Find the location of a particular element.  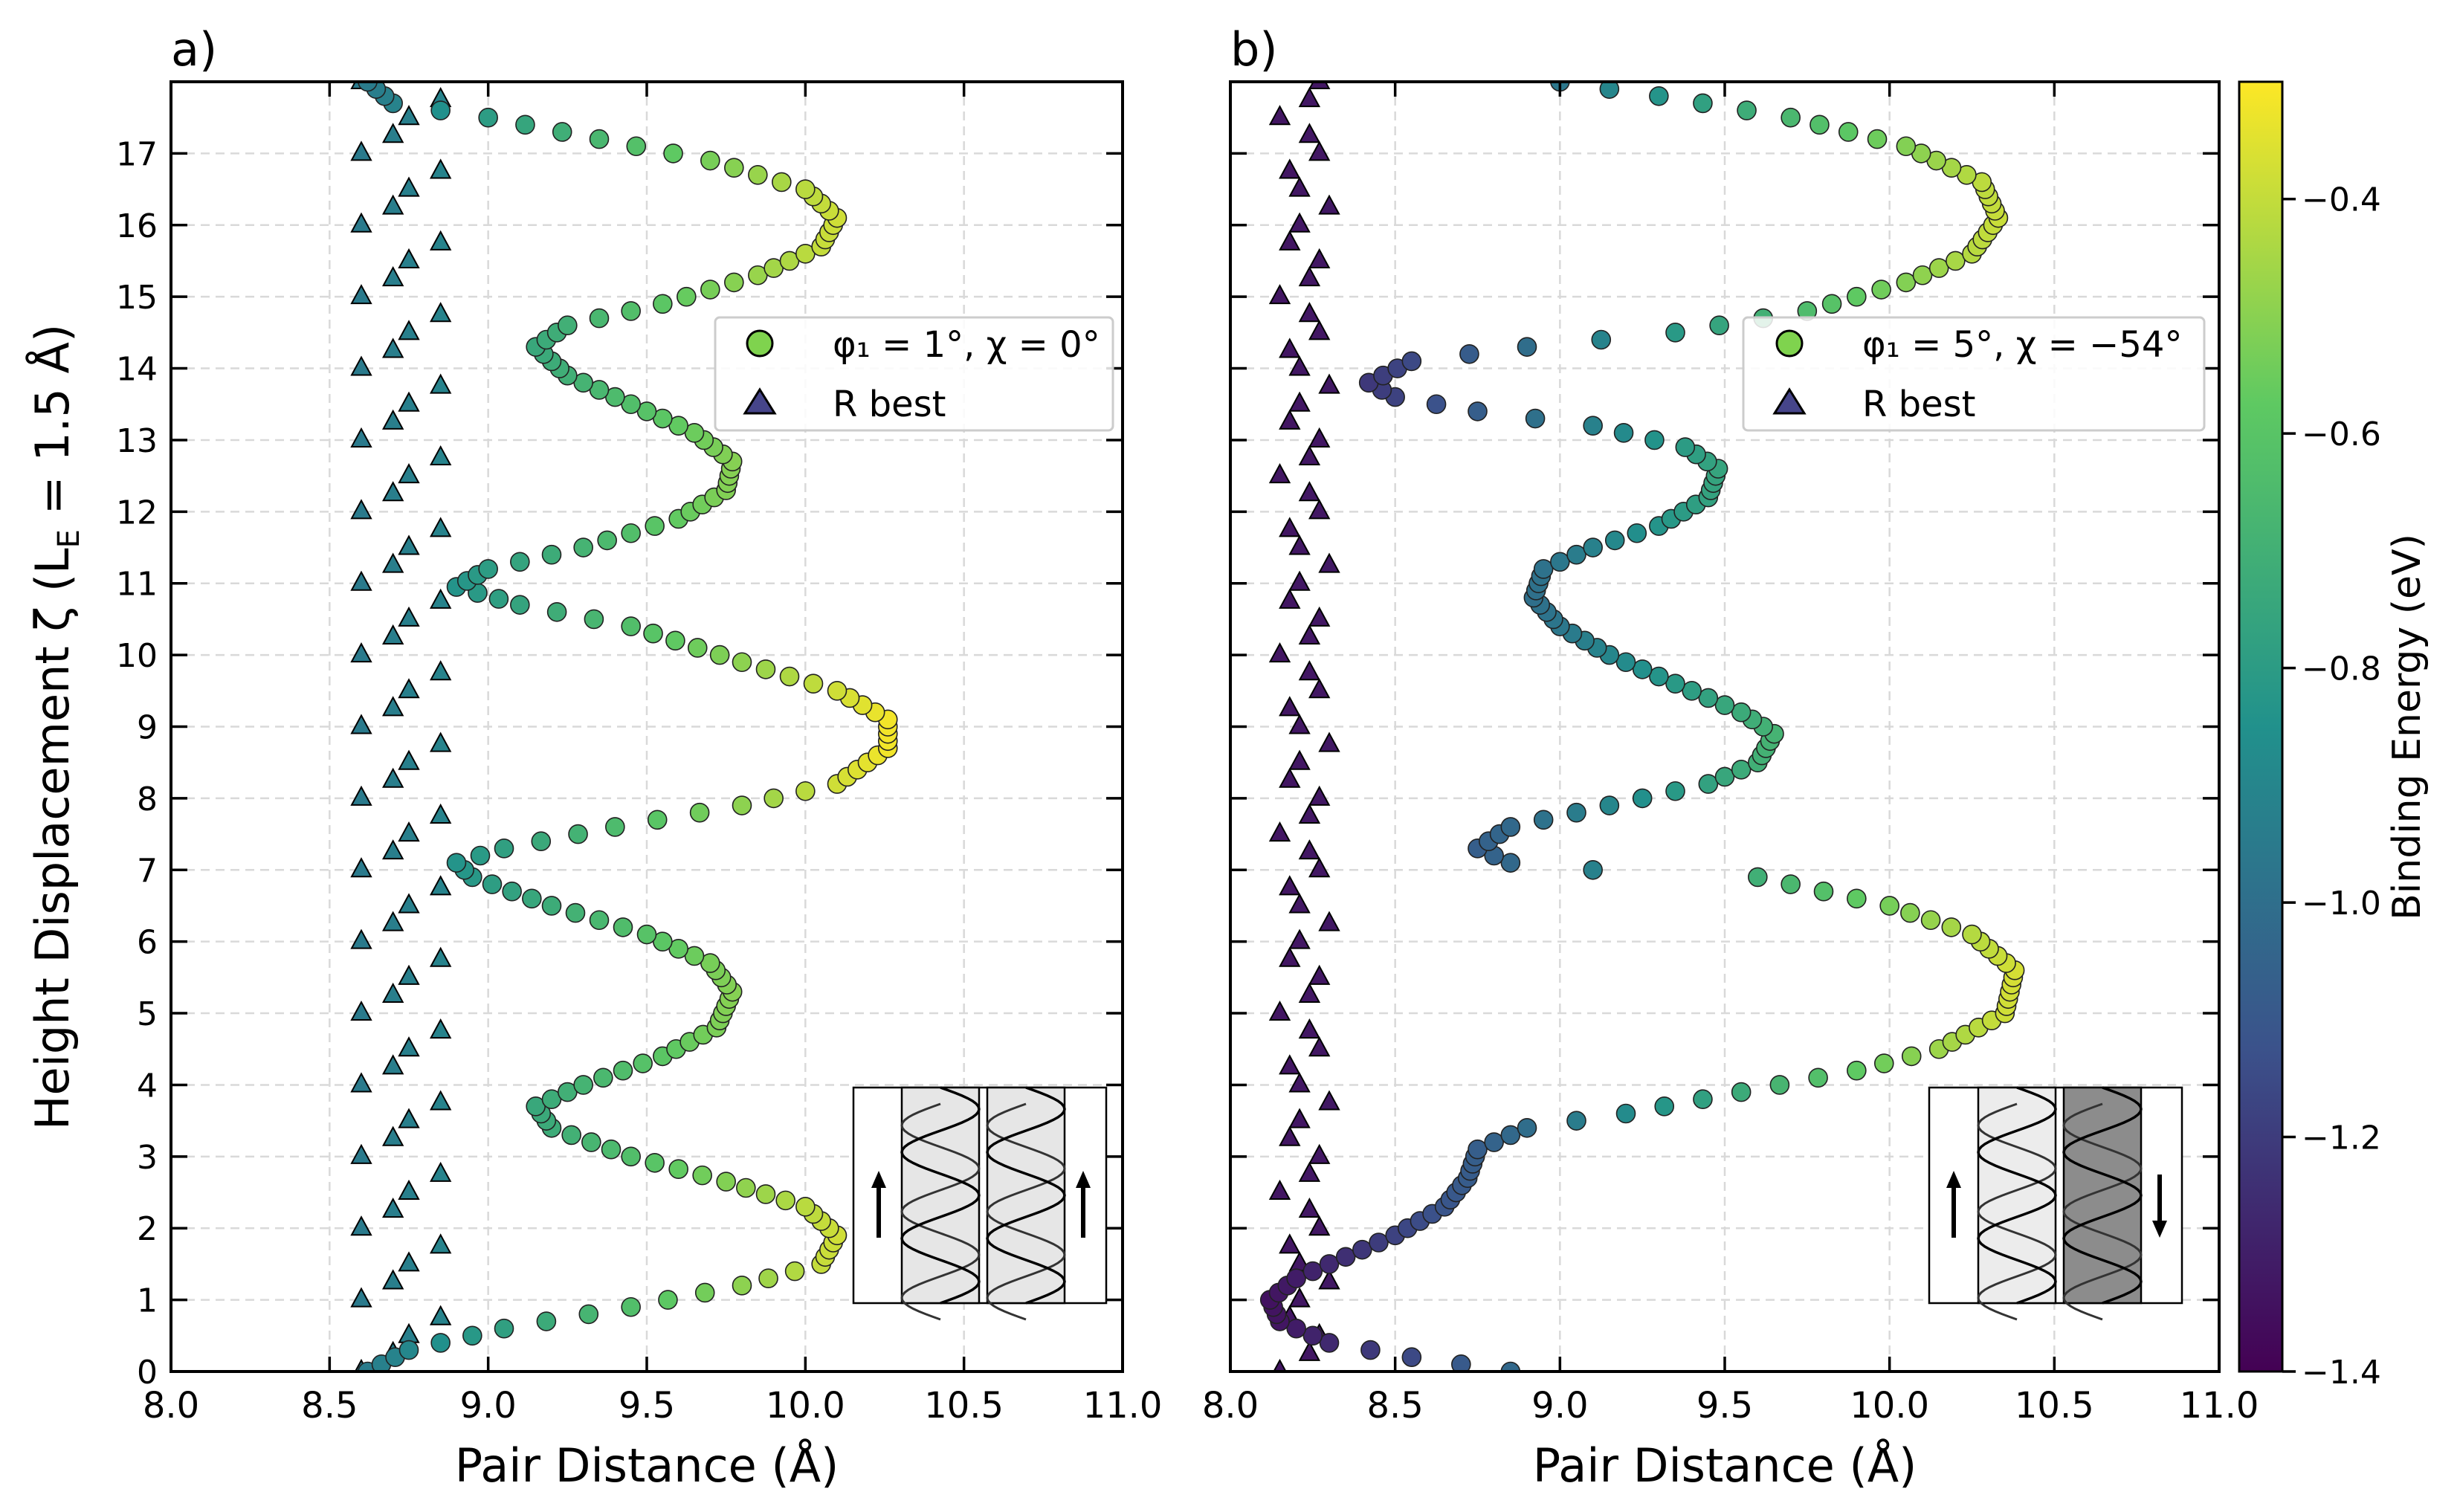

legend-a: φ₁ = 1°, χ = 0° R best is located at coordinates (914, 374).